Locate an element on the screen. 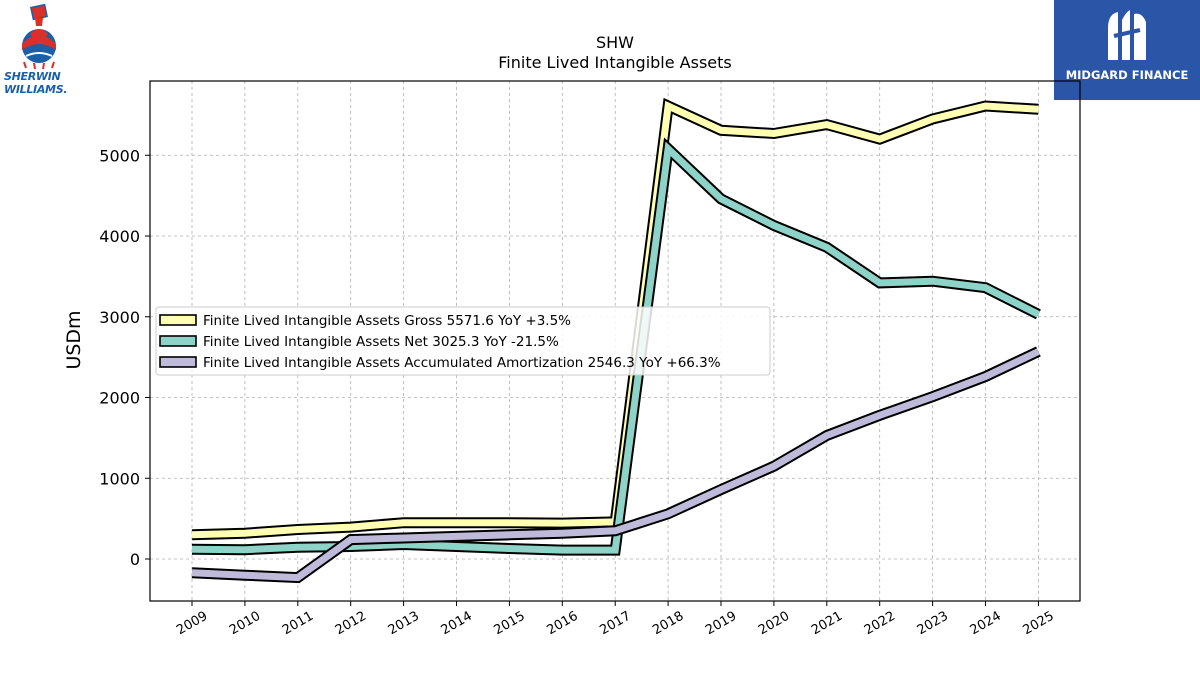  x-tick-label: 2024 is located at coordinates (986, 624).